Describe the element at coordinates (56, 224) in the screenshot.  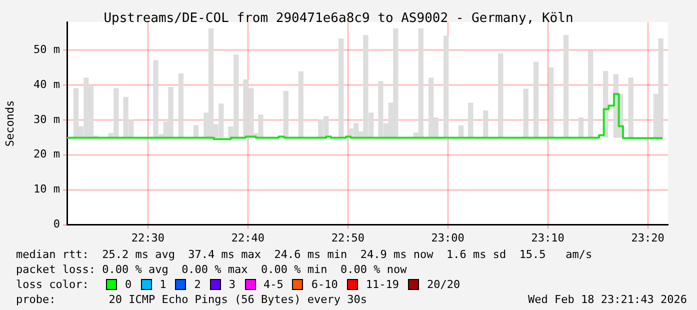
I see `y-tick-label: 0` at that location.